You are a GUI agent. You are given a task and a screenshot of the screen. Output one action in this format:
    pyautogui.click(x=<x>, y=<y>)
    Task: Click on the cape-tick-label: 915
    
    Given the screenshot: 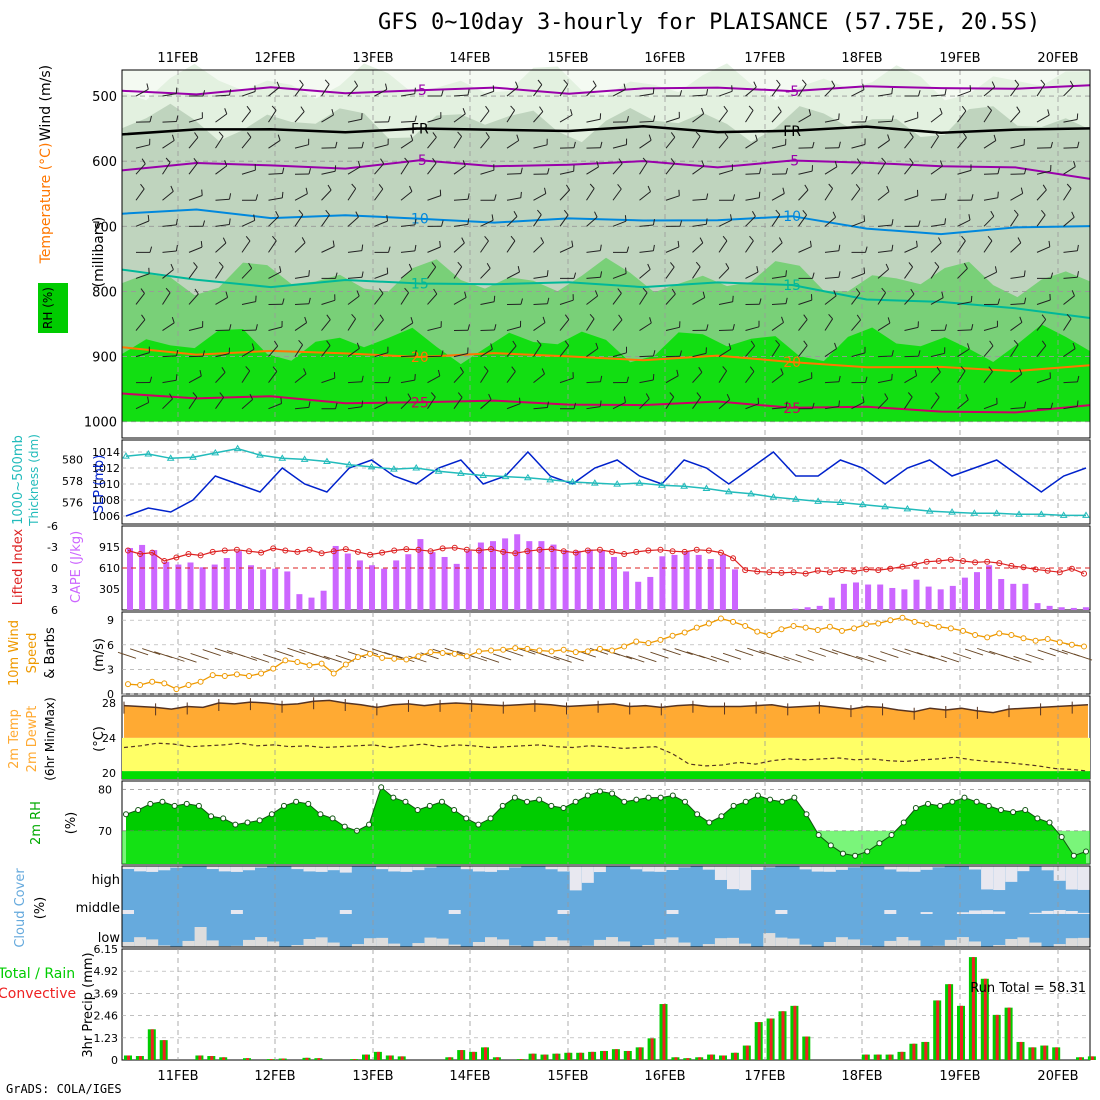 What is the action you would take?
    pyautogui.click(x=109, y=547)
    